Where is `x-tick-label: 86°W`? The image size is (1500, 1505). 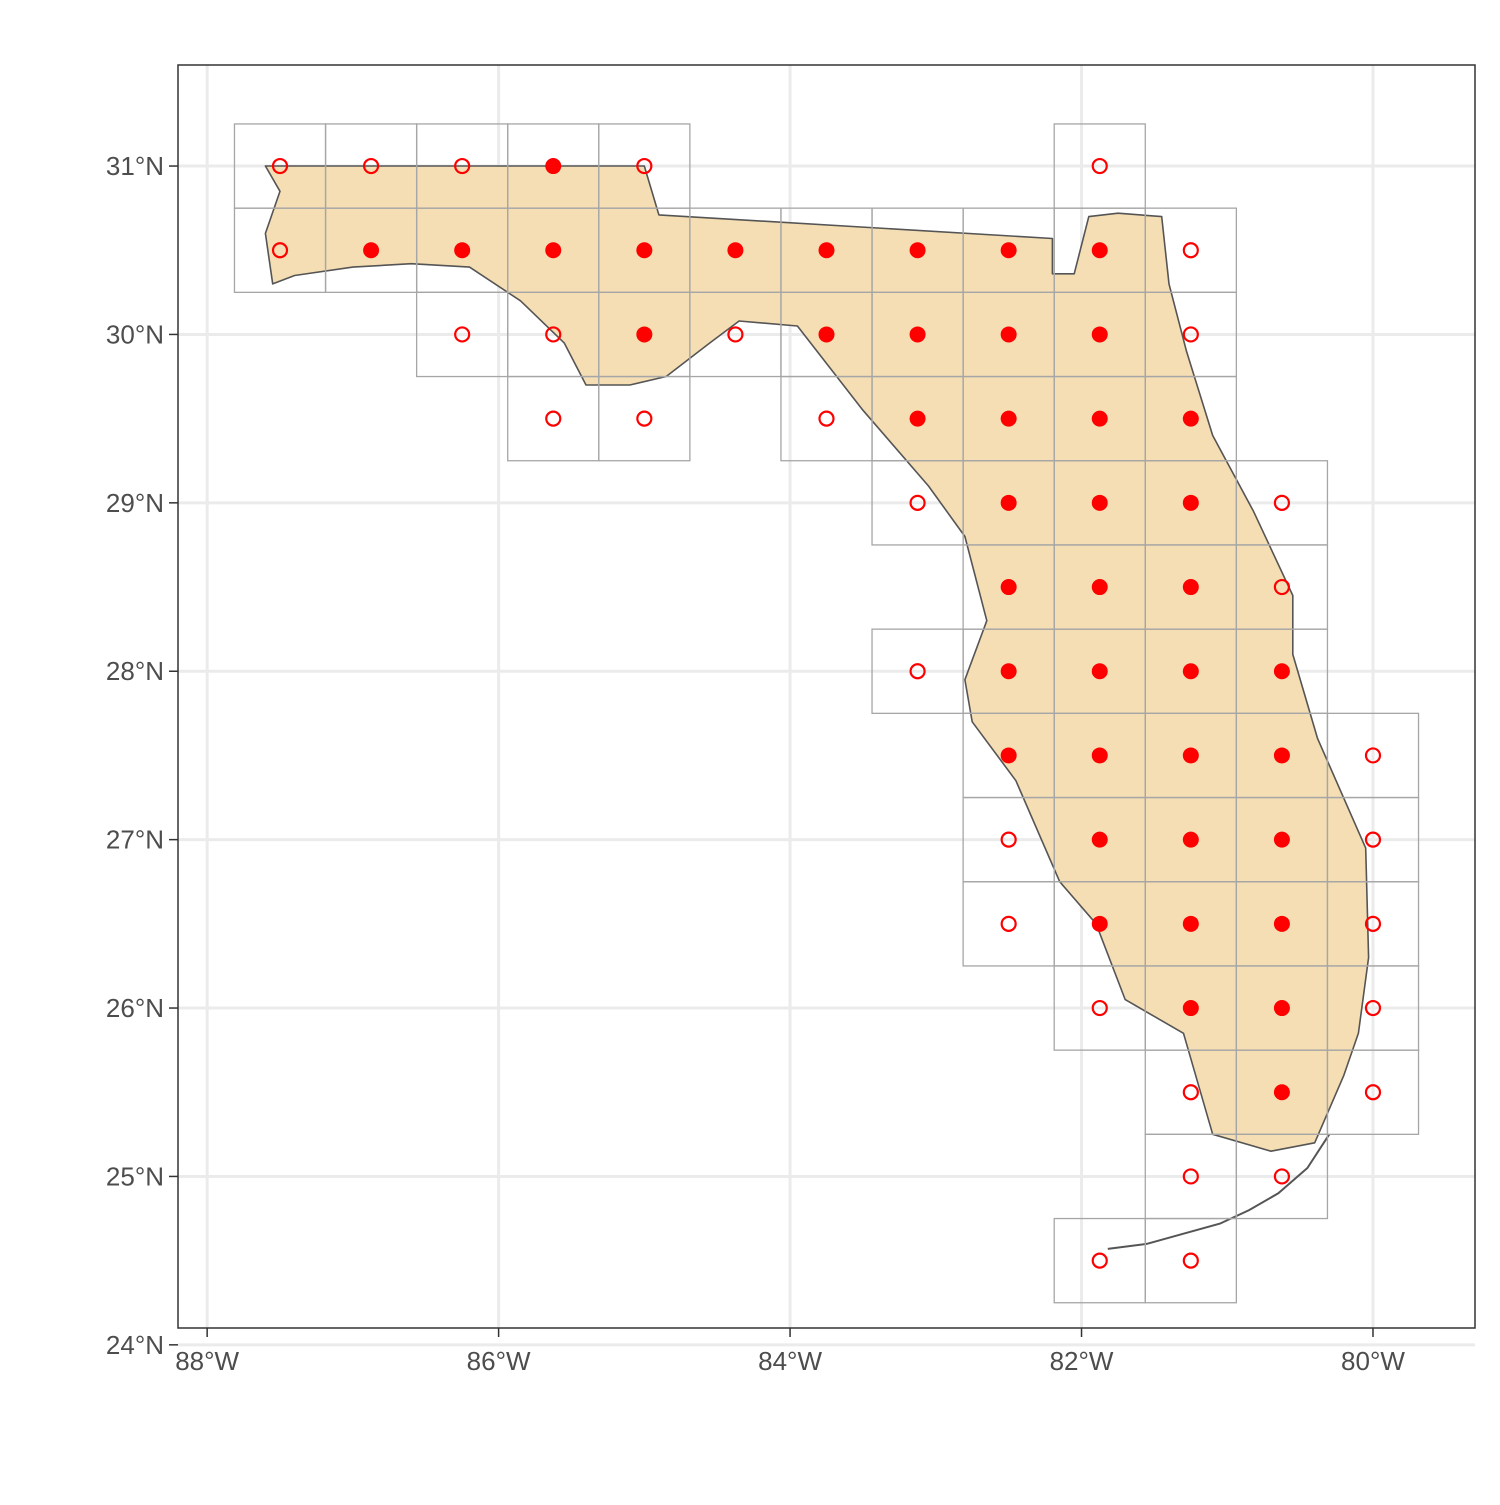 x-tick-label: 86°W is located at coordinates (499, 1361).